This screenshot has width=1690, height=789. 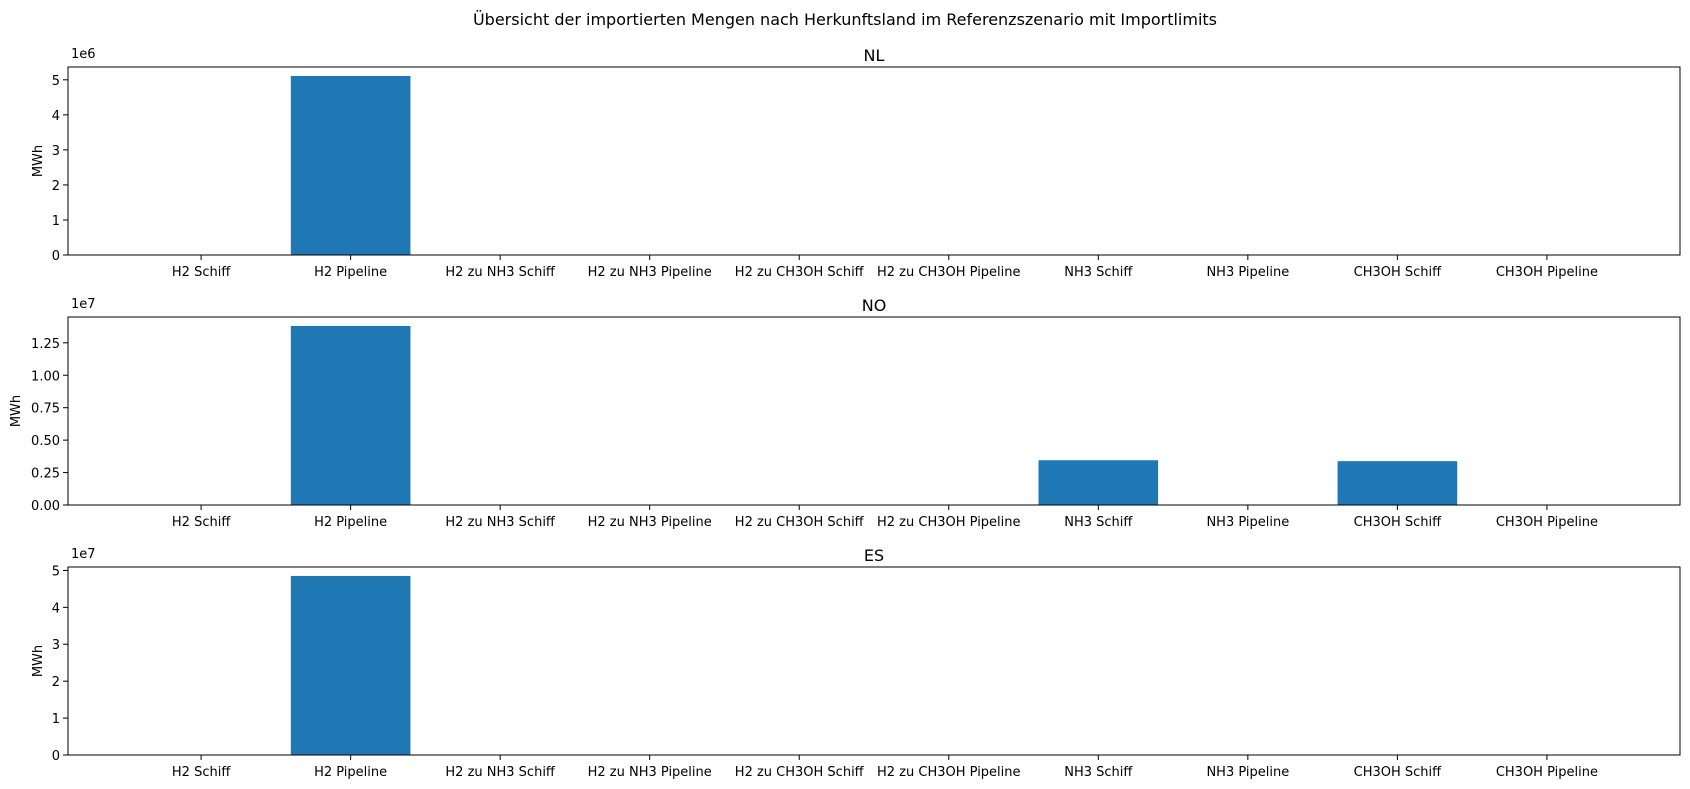 What do you see at coordinates (45, 506) in the screenshot?
I see `y-tick-label: 0.00` at bounding box center [45, 506].